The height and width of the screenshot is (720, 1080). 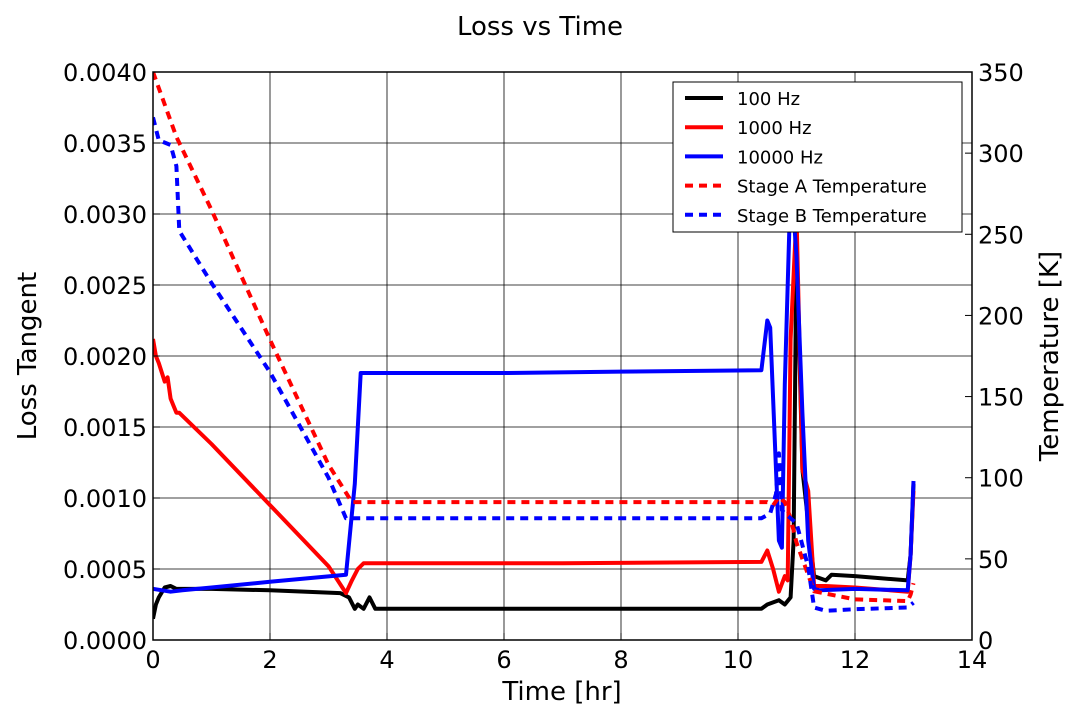 I want to click on y-axis-label: Loss Tangent, so click(x=28, y=356).